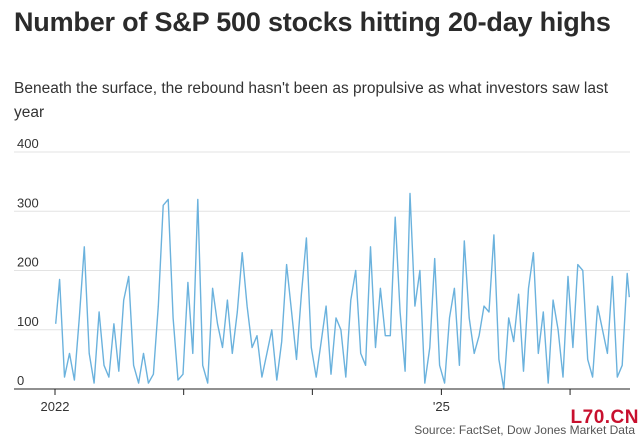  What do you see at coordinates (55, 406) in the screenshot?
I see `x-tick-label: 2022` at bounding box center [55, 406].